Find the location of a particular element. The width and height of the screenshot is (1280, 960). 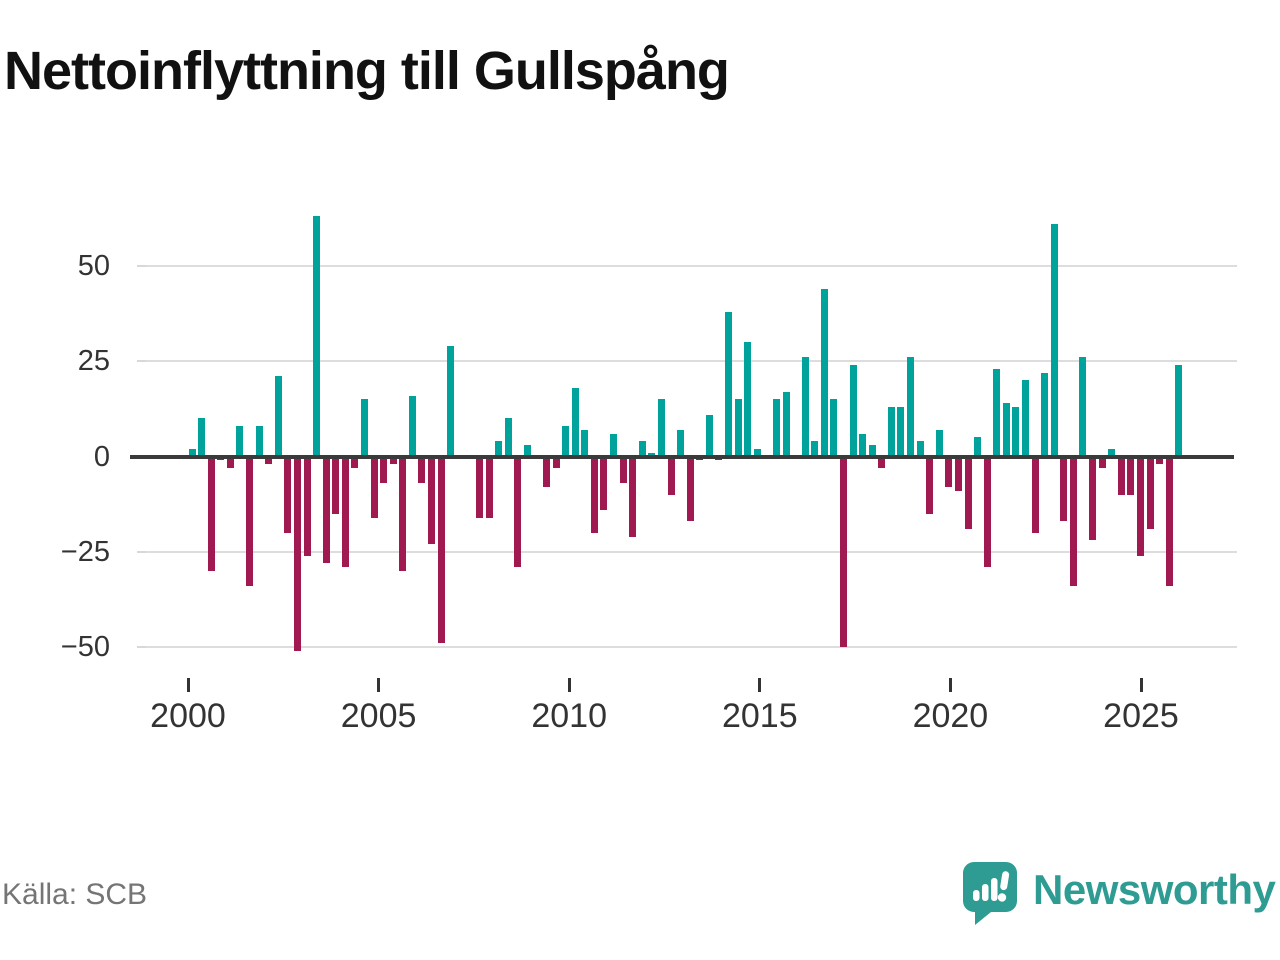

bar-2023-Q2 is located at coordinates (1083, 407).